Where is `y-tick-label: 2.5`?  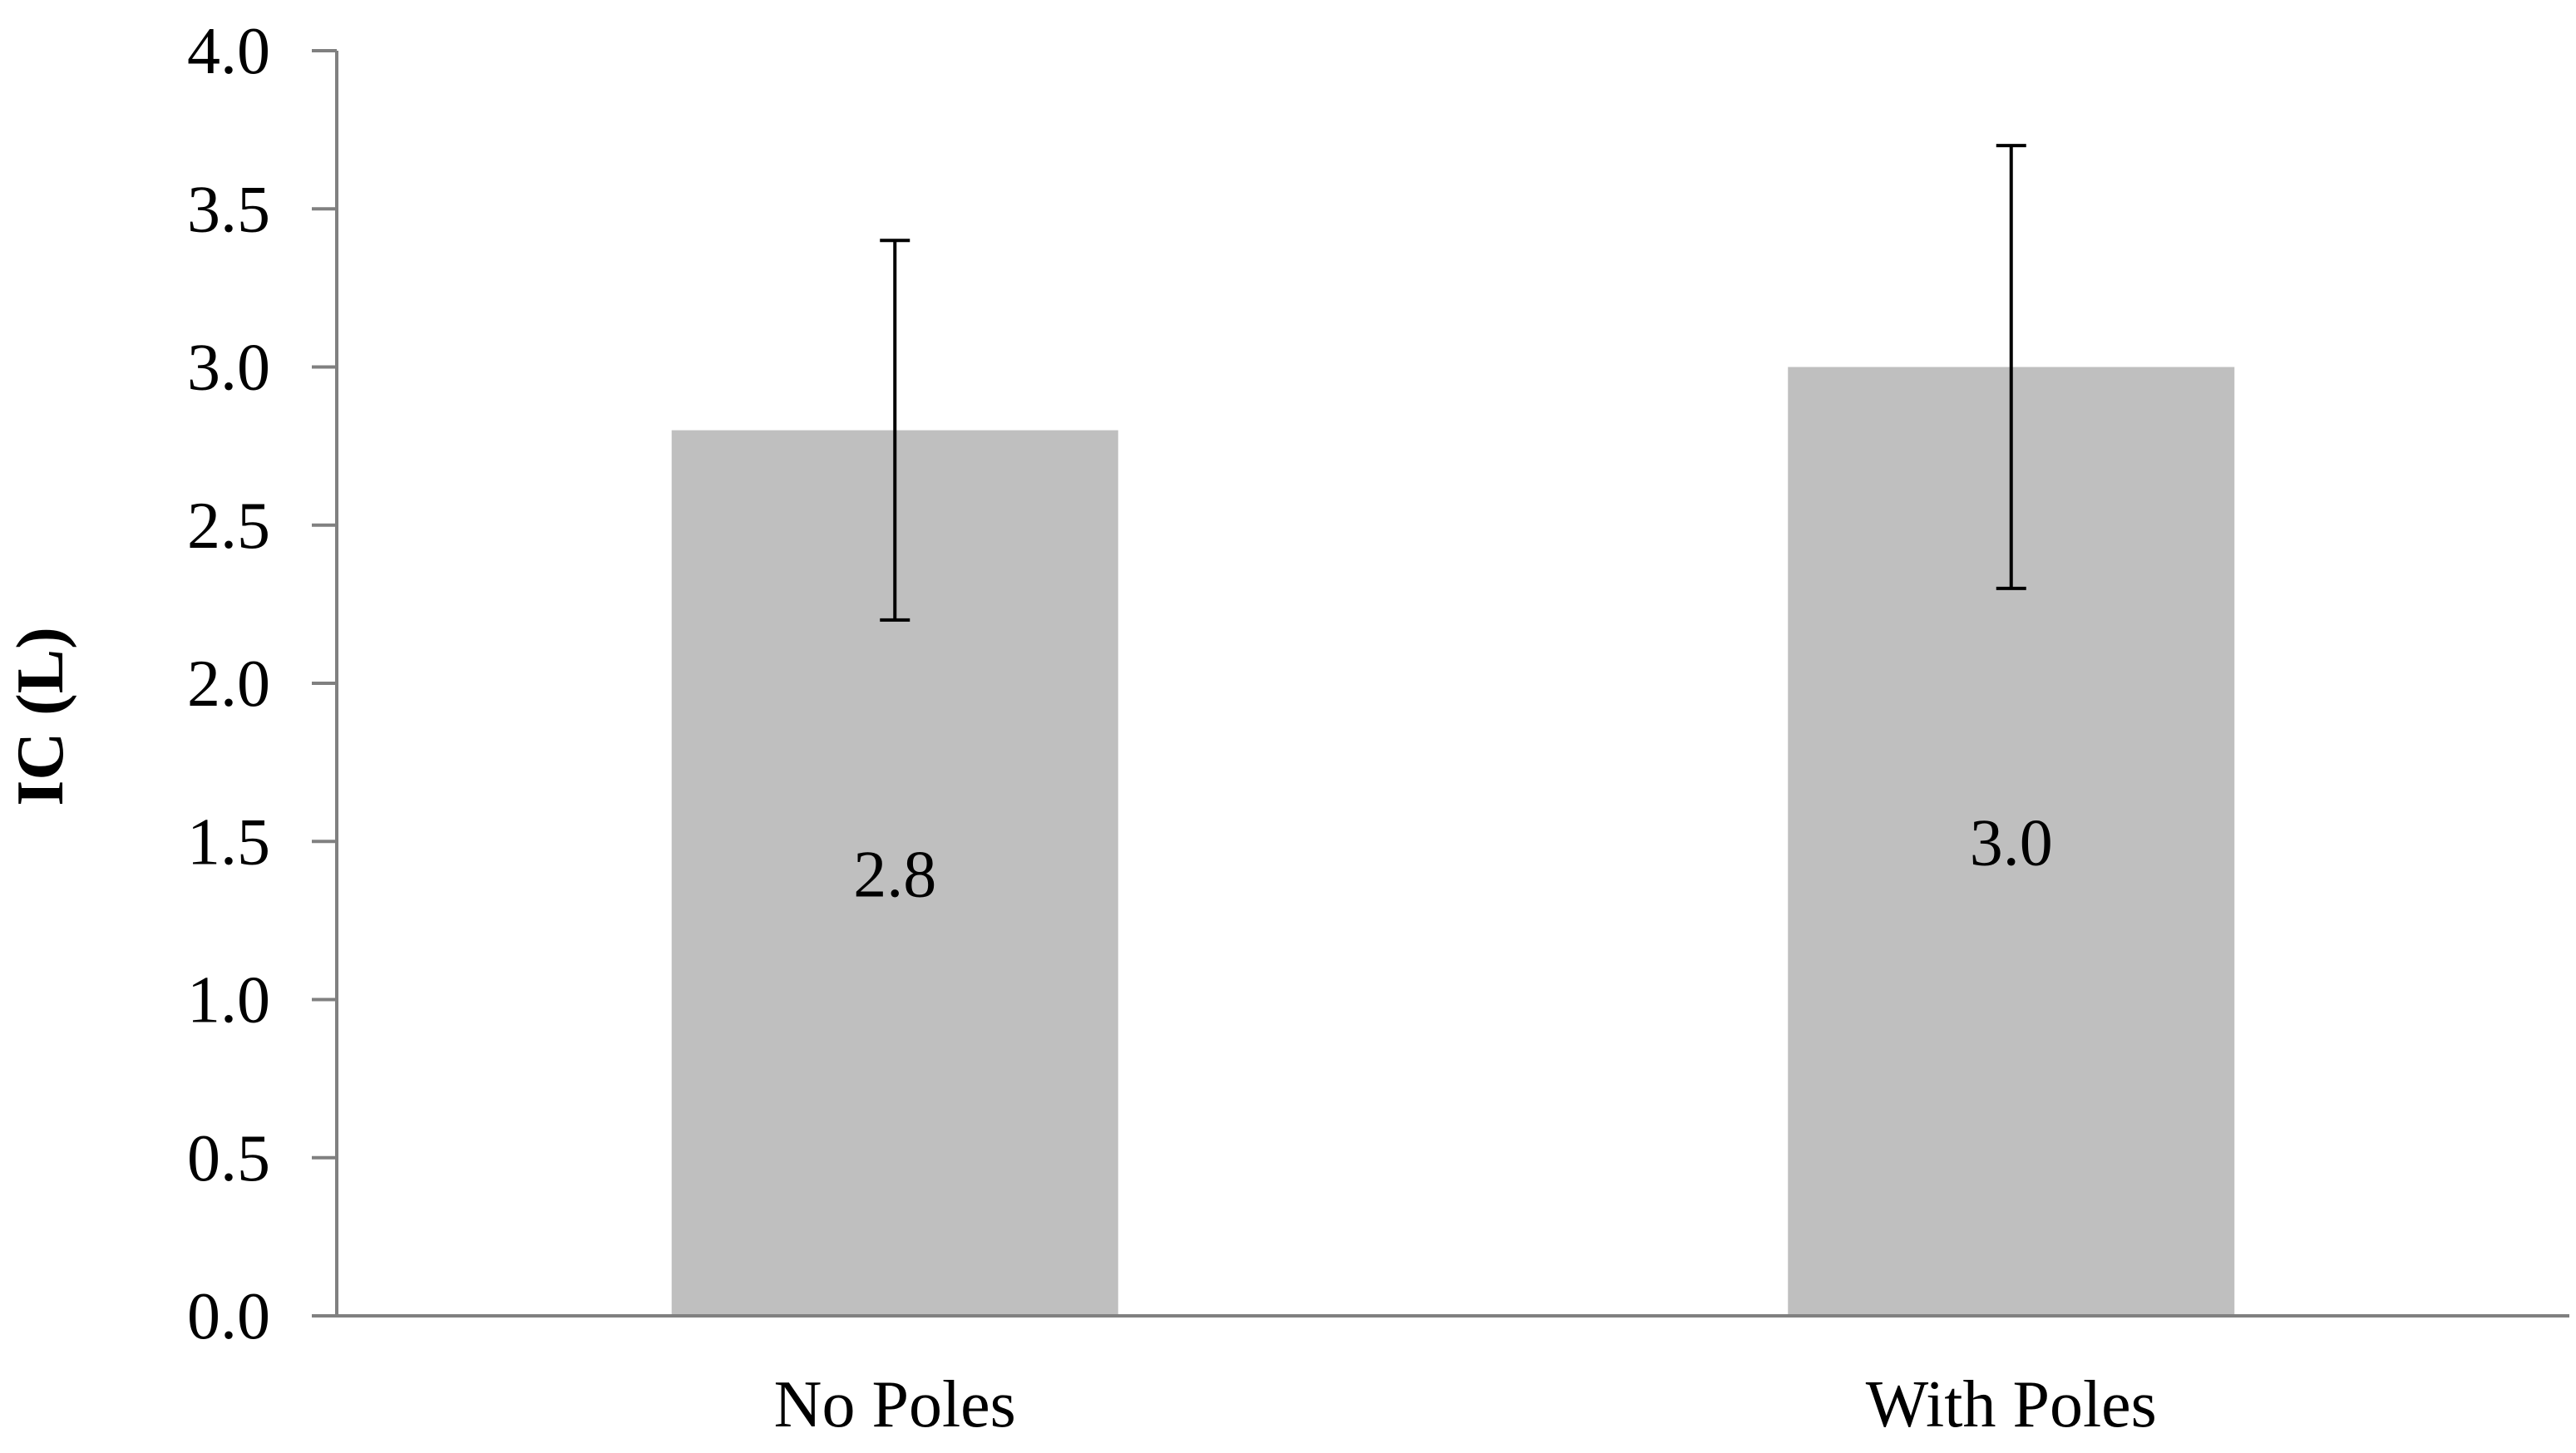
y-tick-label: 2.5 is located at coordinates (228, 526).